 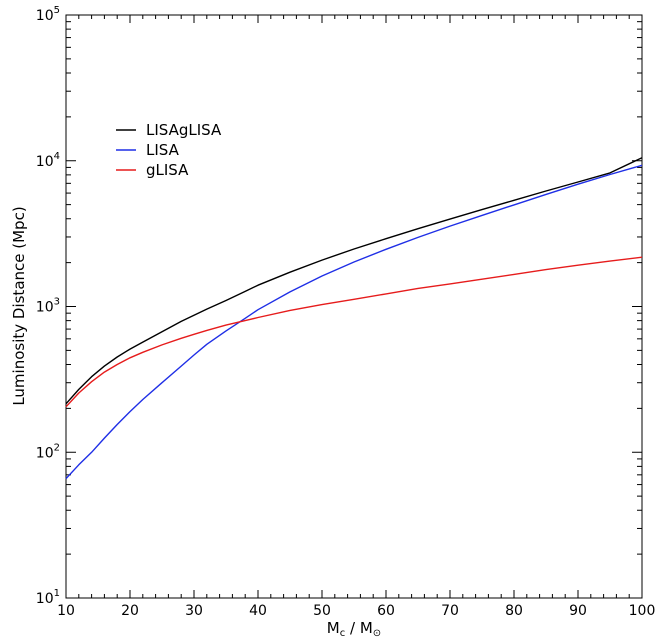 What do you see at coordinates (184, 130) in the screenshot?
I see `legend-label: LISAgLISA` at bounding box center [184, 130].